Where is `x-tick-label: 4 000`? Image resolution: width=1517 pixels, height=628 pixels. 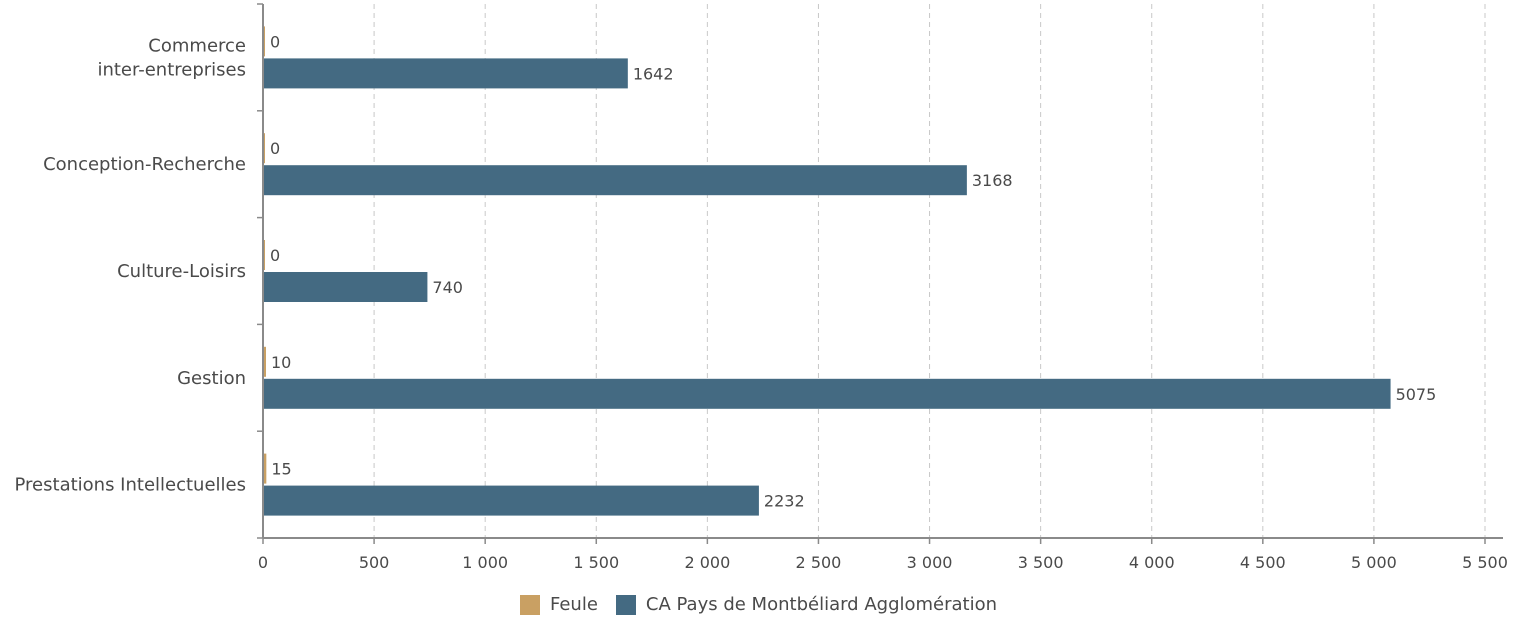
x-tick-label: 4 000 is located at coordinates (1152, 562).